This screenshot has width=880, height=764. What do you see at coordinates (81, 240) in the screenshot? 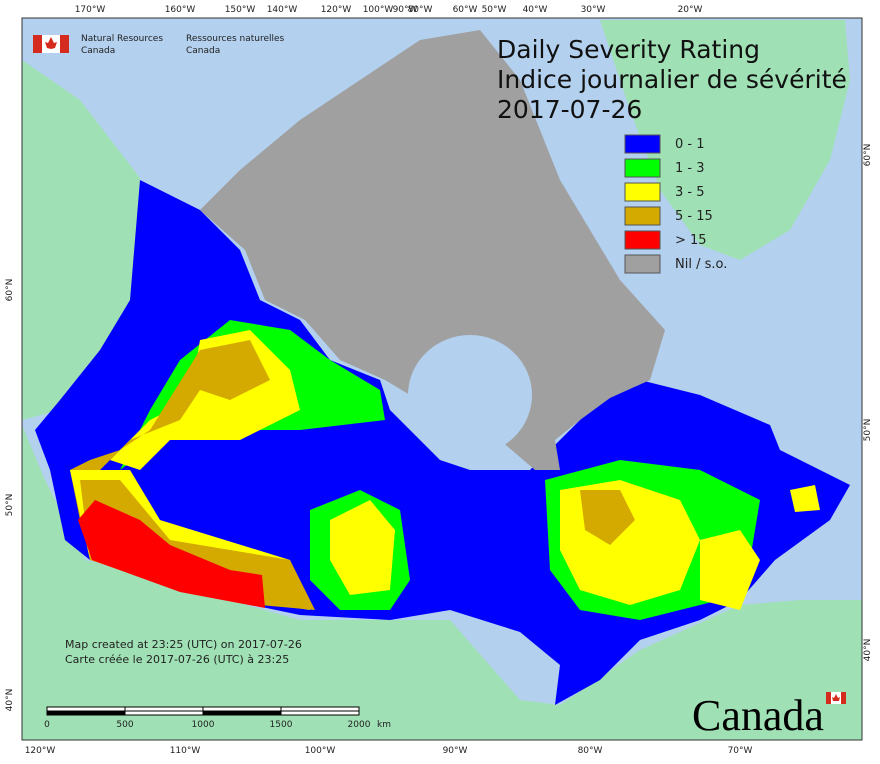
I see `alaska` at bounding box center [81, 240].